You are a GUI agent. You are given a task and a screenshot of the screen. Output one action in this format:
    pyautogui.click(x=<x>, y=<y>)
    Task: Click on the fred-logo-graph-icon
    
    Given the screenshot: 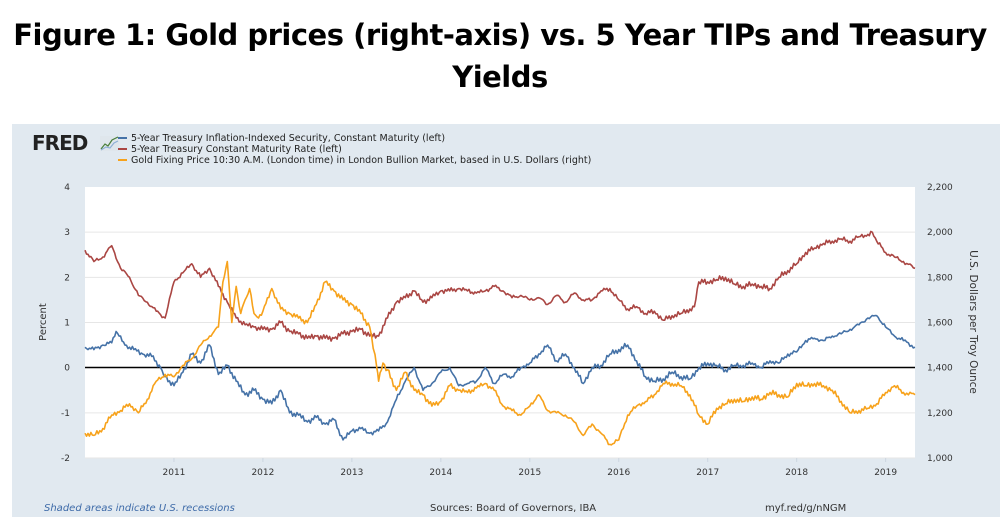 What is the action you would take?
    pyautogui.click(x=109, y=143)
    